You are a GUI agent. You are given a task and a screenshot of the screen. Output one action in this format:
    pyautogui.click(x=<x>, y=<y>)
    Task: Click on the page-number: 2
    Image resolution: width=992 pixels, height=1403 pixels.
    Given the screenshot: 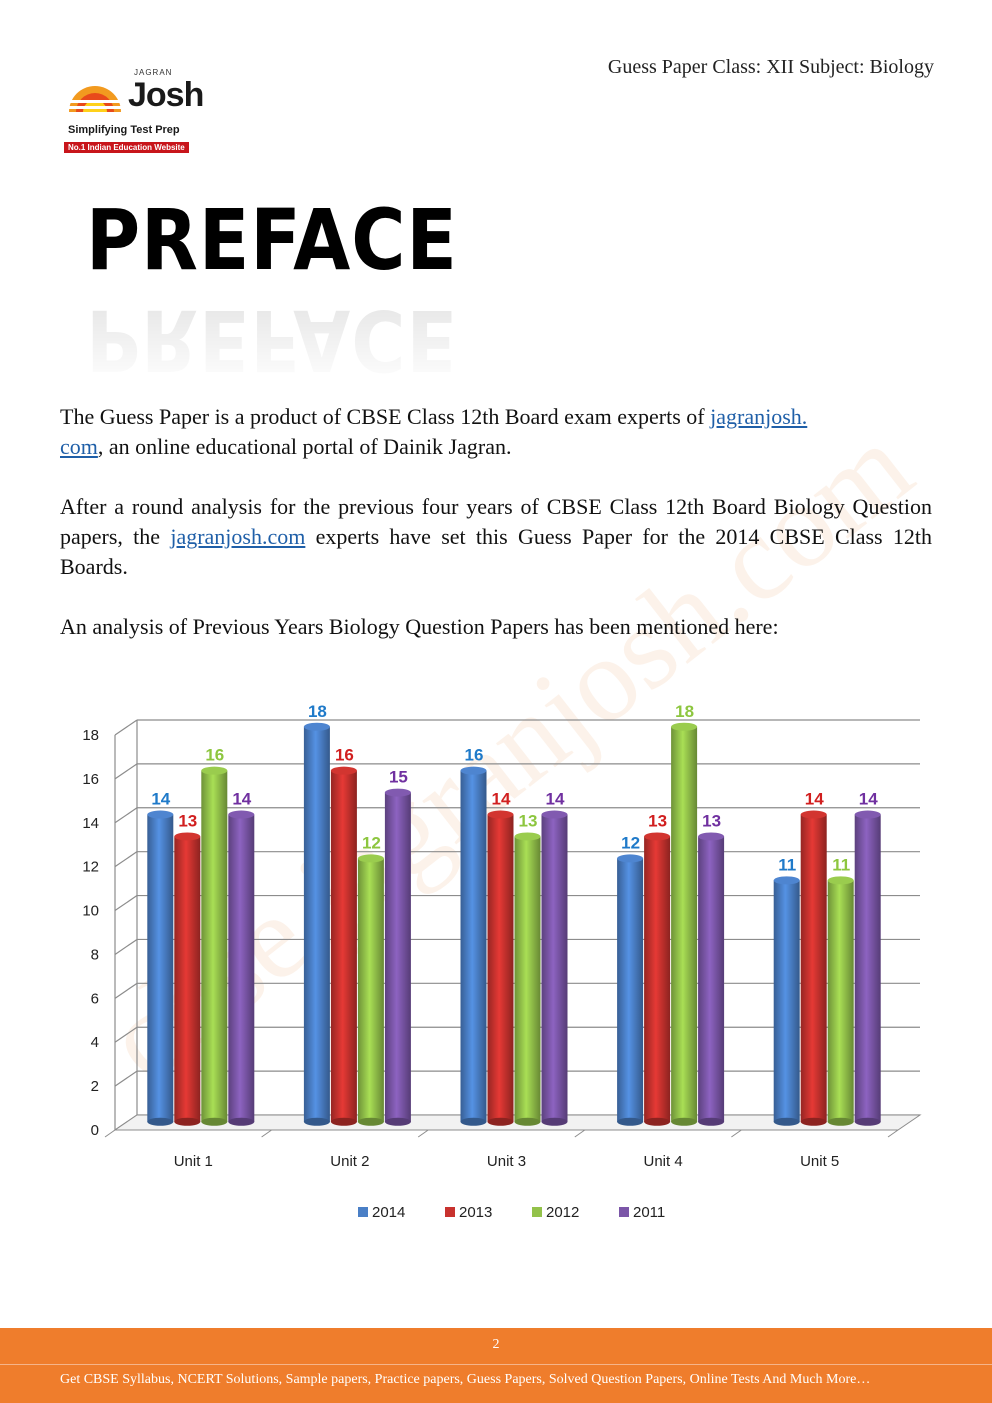 What is the action you would take?
    pyautogui.click(x=496, y=1344)
    